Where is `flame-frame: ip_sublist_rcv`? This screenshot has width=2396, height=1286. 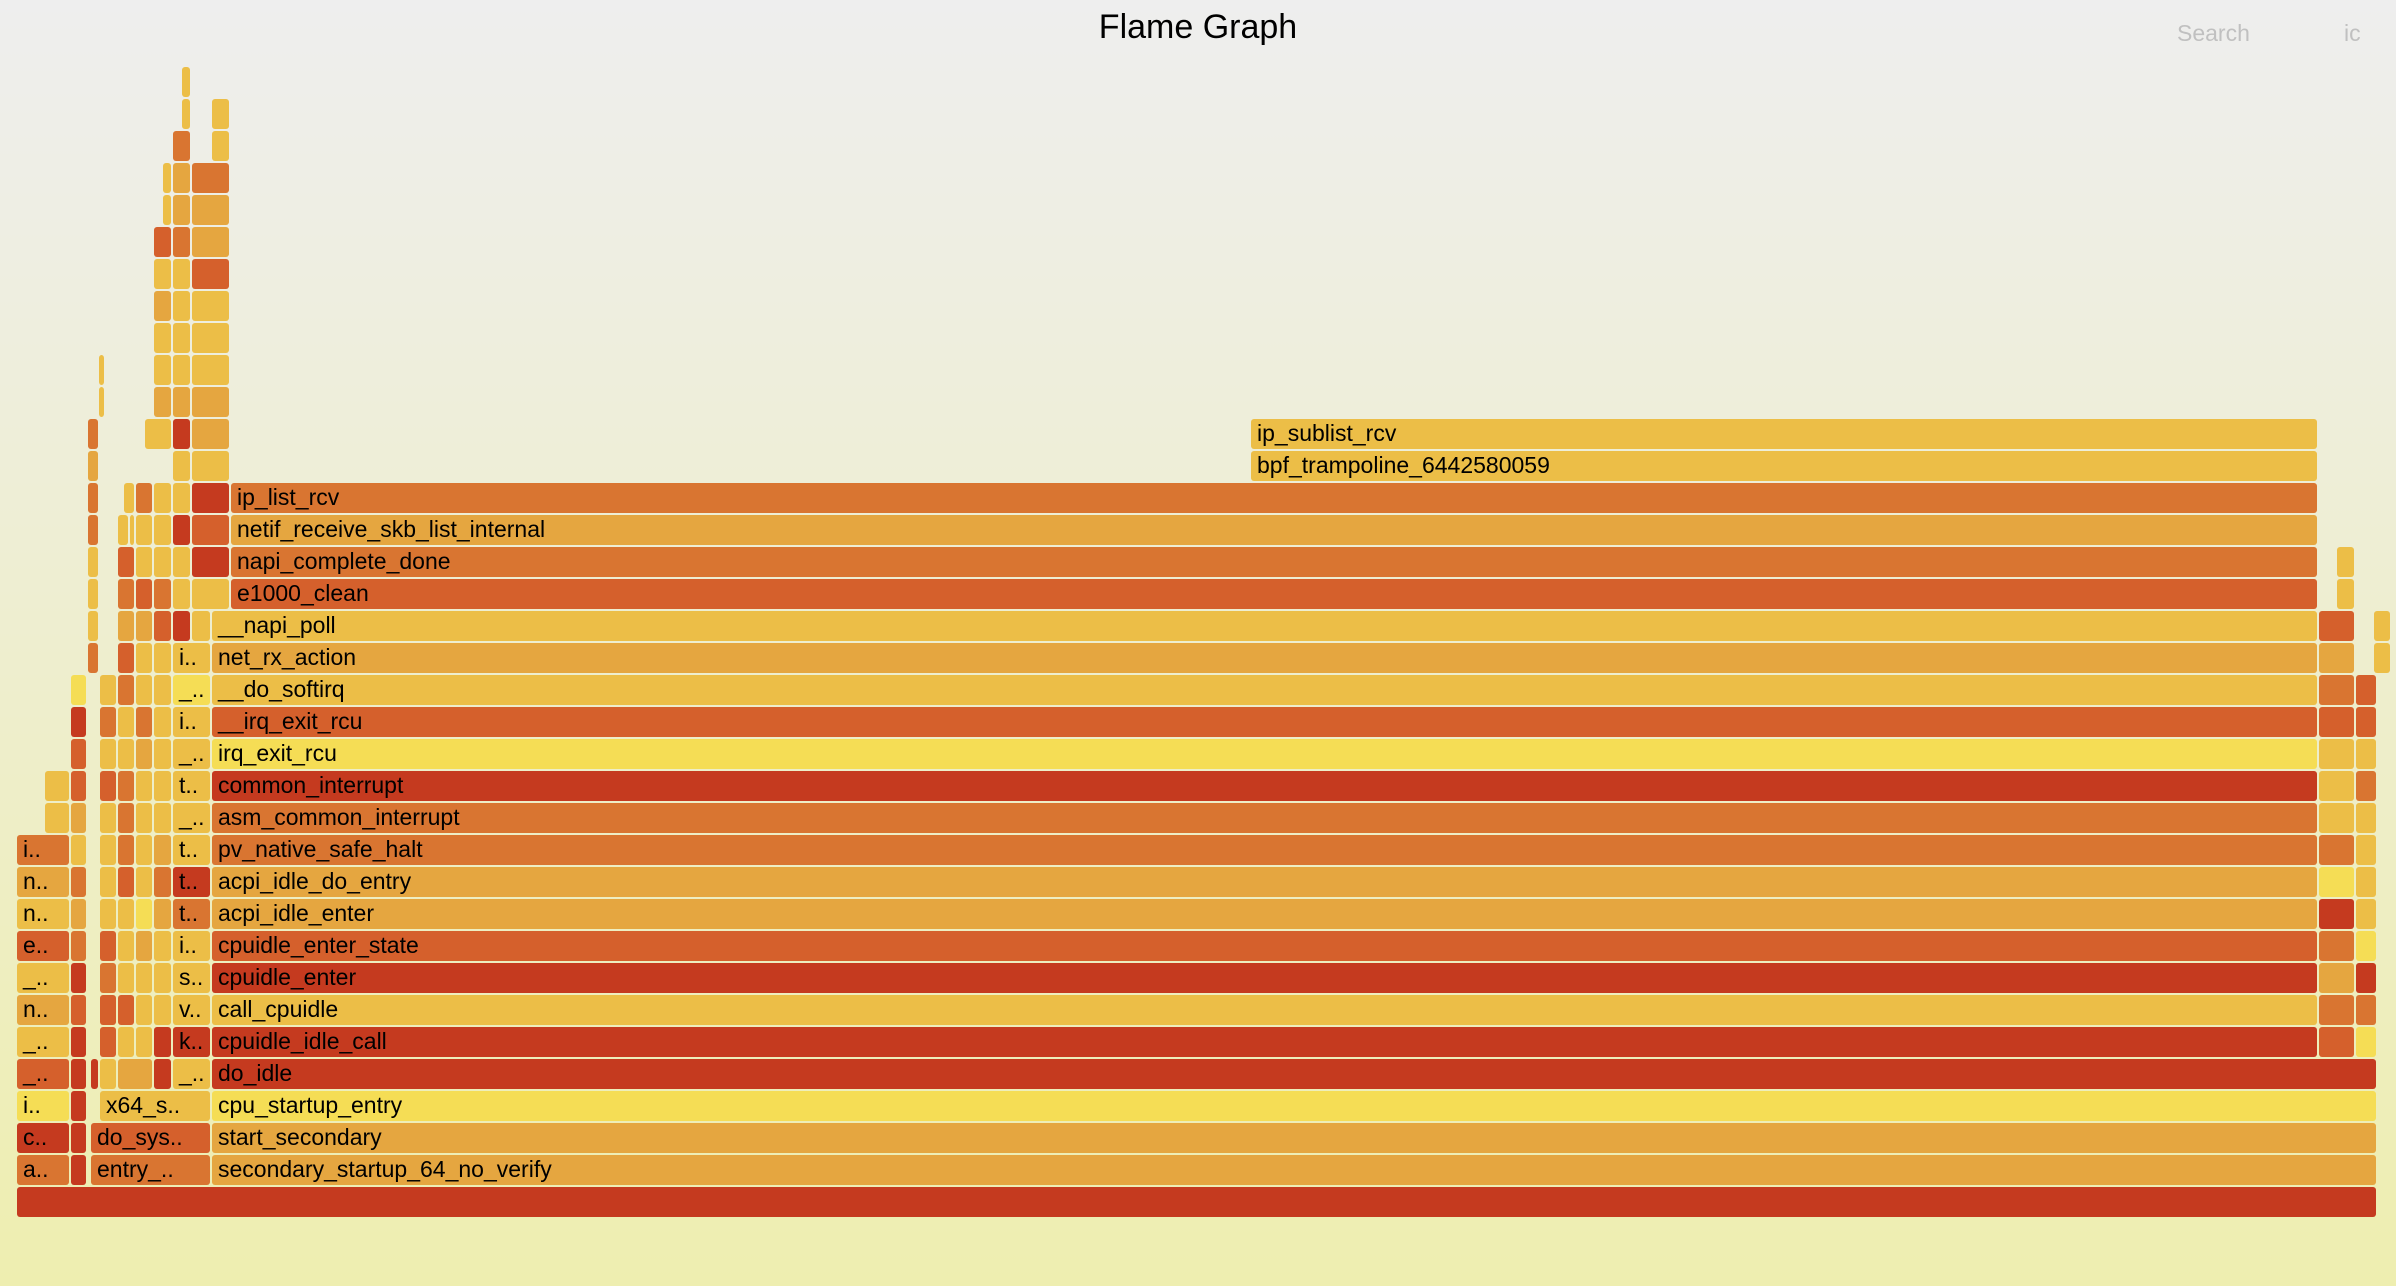
flame-frame: ip_sublist_rcv is located at coordinates (1784, 434).